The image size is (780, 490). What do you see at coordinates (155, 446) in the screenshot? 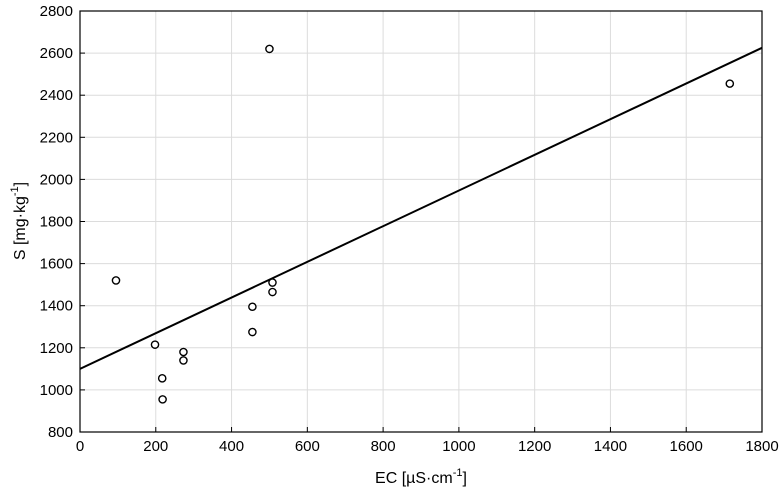
I see `x-tick-label: 200` at bounding box center [155, 446].